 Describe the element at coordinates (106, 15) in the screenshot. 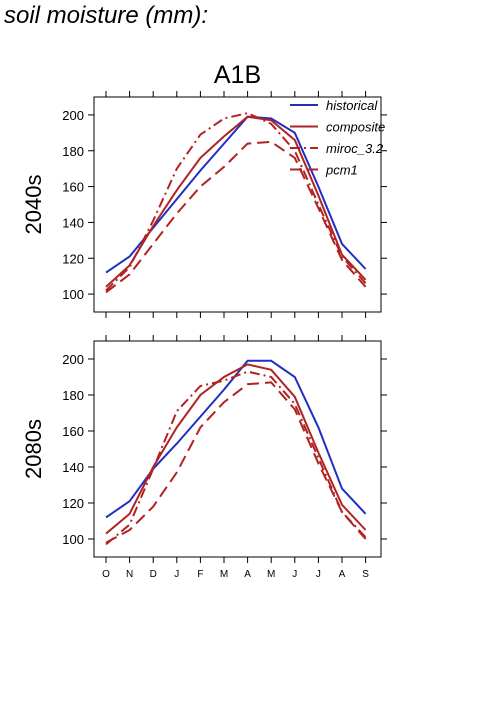

I see `page-title: soil moisture (mm):` at that location.